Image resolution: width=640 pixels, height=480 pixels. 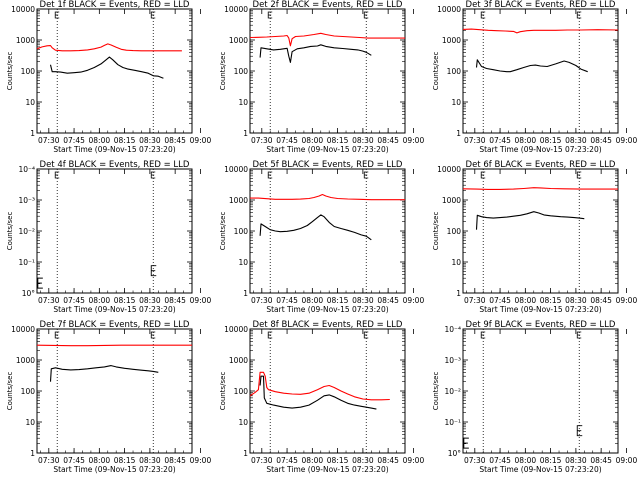 I want to click on y-tick-label: 10°, so click(x=29, y=293).